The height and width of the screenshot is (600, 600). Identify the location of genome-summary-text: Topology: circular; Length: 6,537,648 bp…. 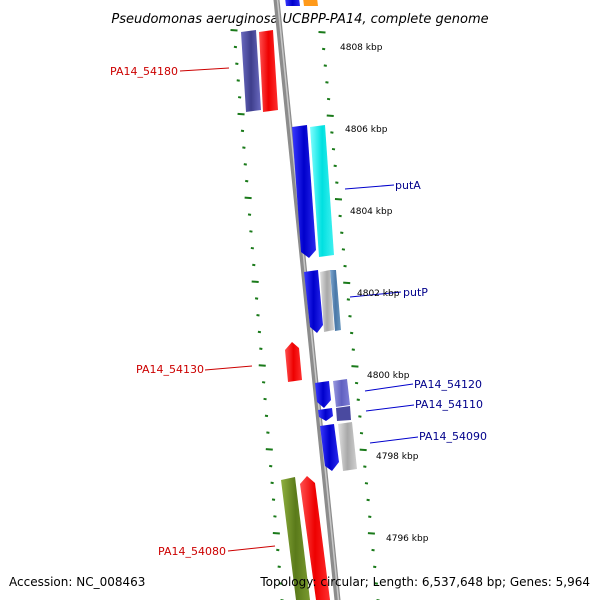
(424, 582).